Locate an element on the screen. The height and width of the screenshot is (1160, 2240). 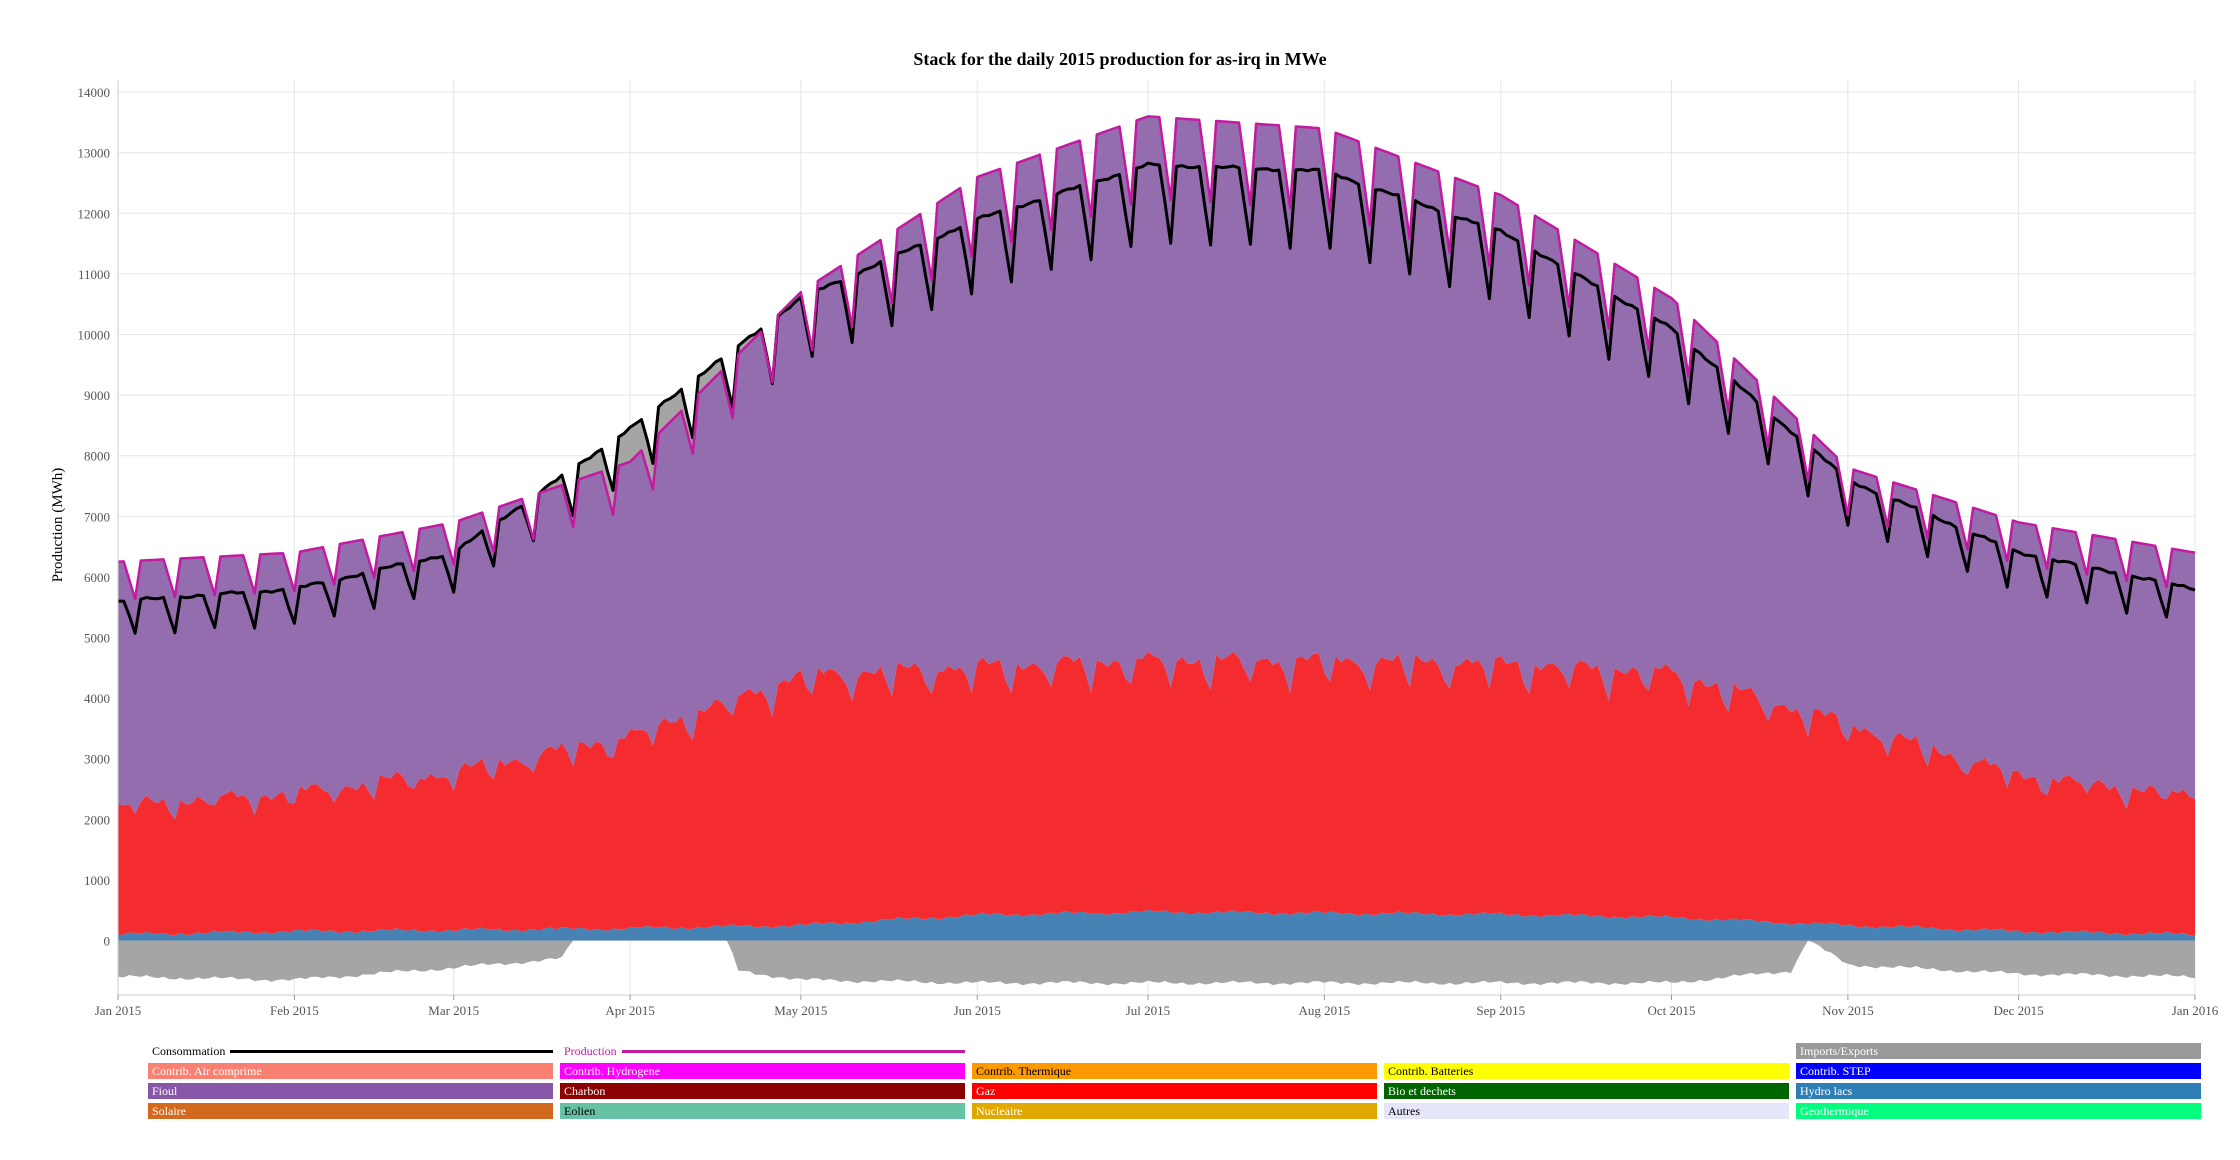
legend-item-eolien: Eolien is located at coordinates (762, 1111).